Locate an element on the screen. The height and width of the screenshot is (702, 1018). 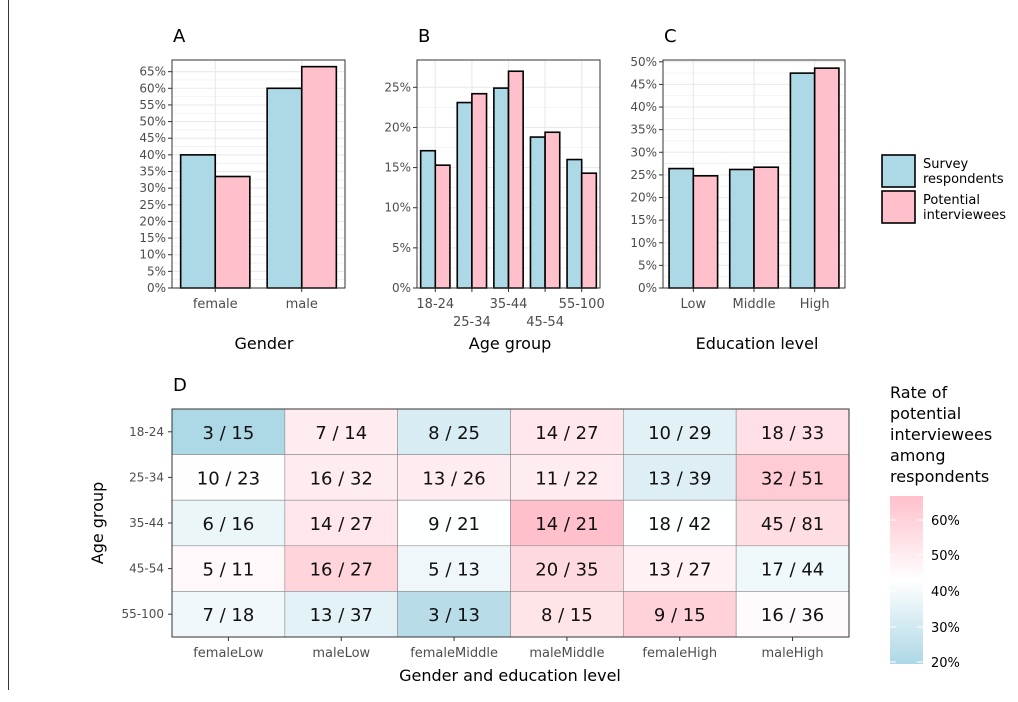
heatmap-cell-label: 13 / 37 is located at coordinates (341, 615).